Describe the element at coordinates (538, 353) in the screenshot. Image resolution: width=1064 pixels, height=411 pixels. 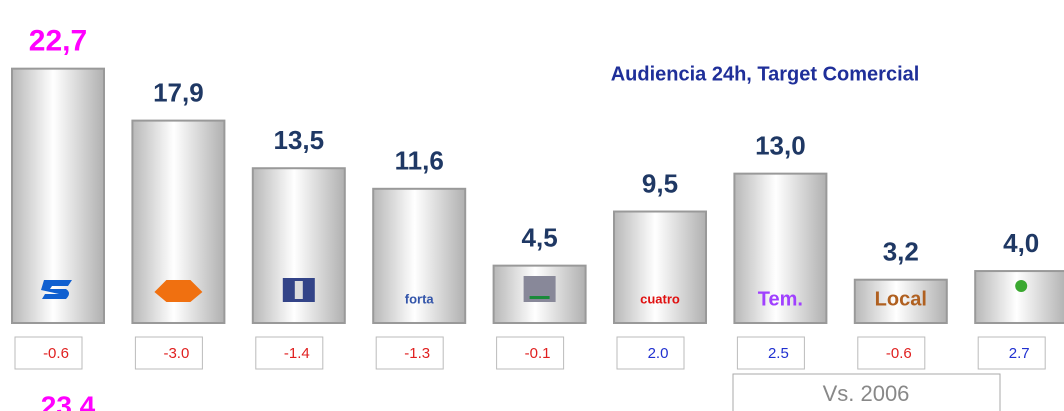
I see `change-label: -0.1` at that location.